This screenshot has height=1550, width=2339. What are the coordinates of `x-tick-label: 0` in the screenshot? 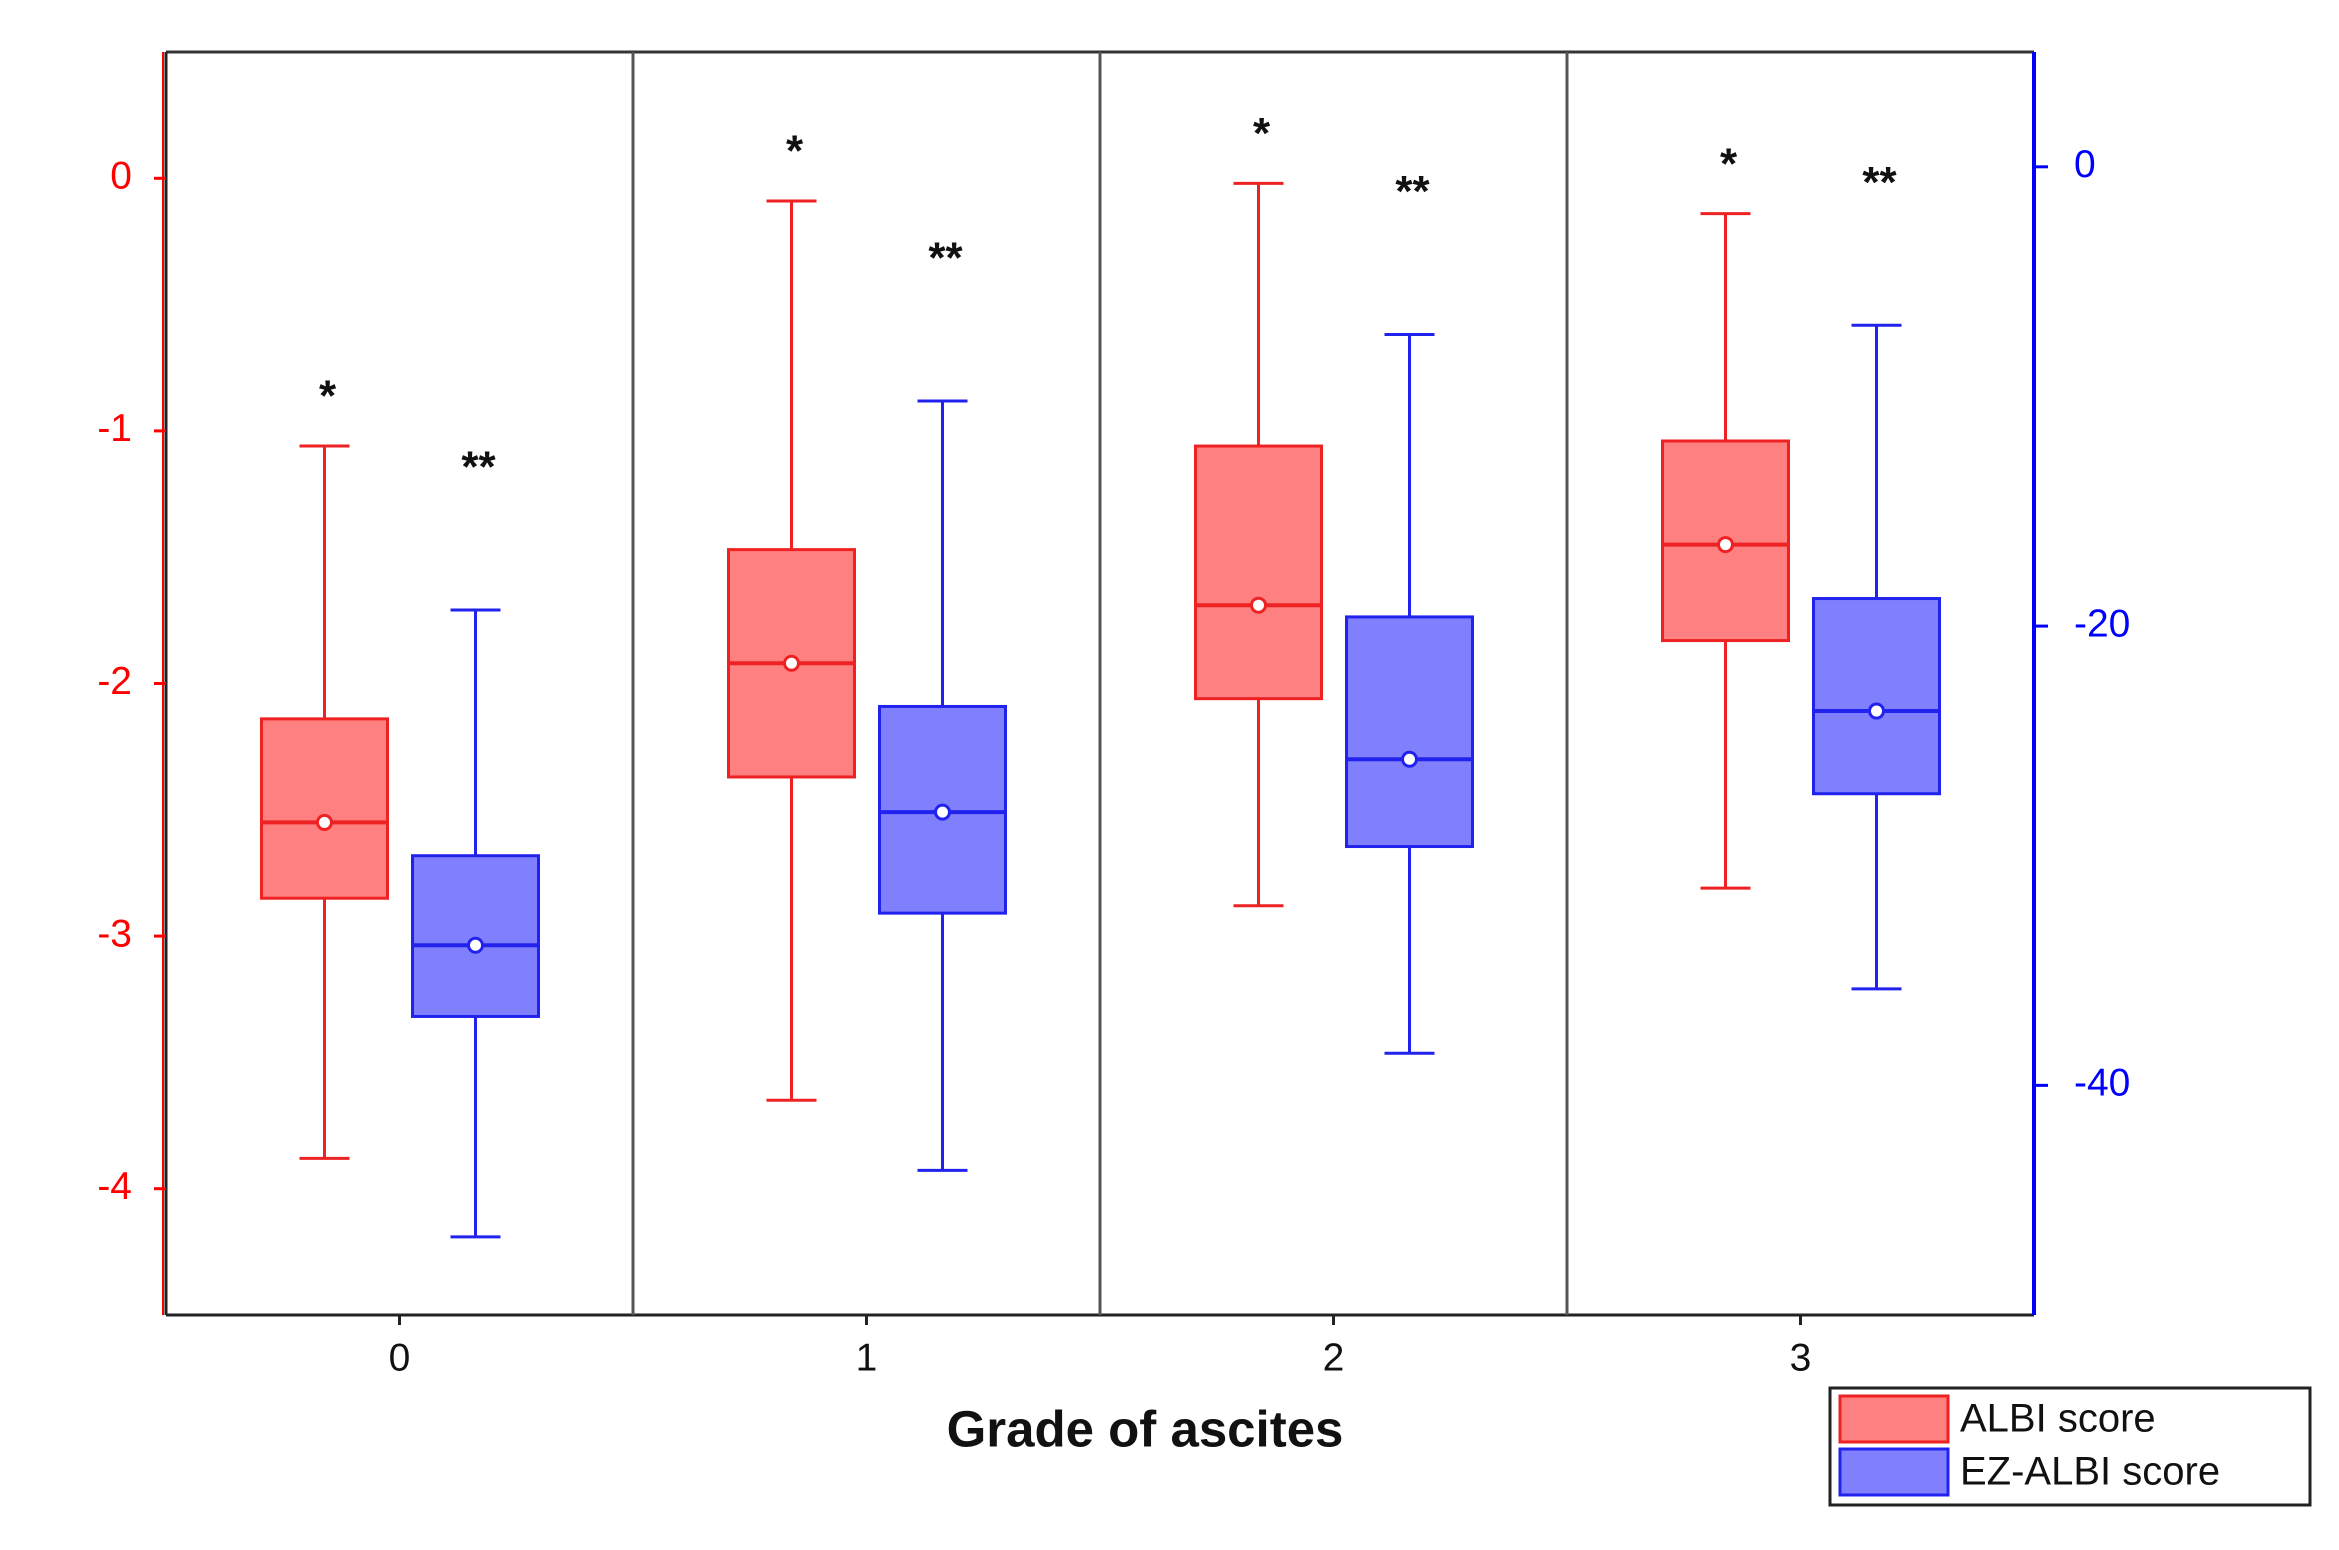 It's located at (400, 1357).